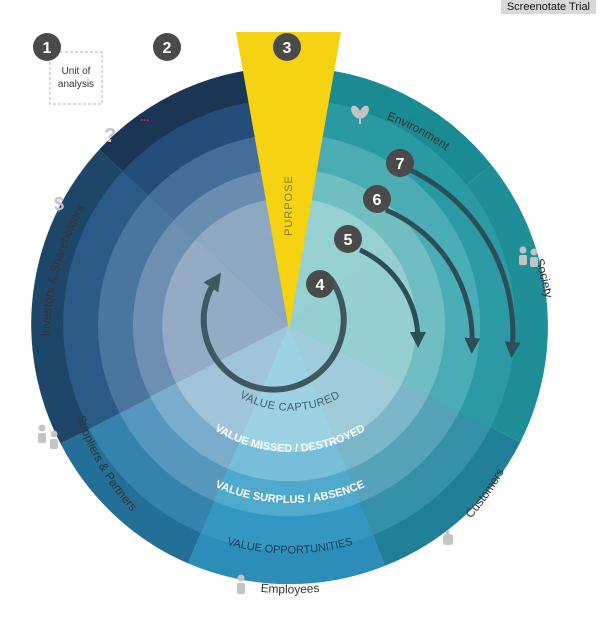 This screenshot has width=600, height=620. What do you see at coordinates (241, 584) in the screenshot?
I see `person-icon` at bounding box center [241, 584].